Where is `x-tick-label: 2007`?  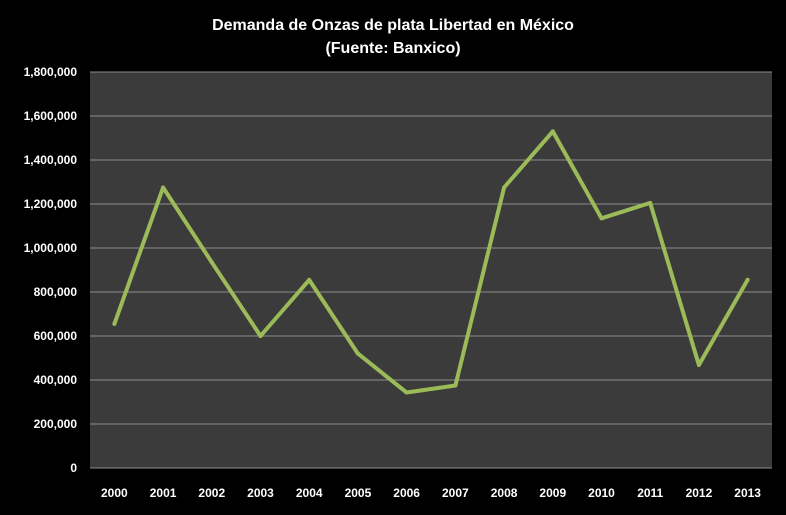 x-tick-label: 2007 is located at coordinates (455, 493).